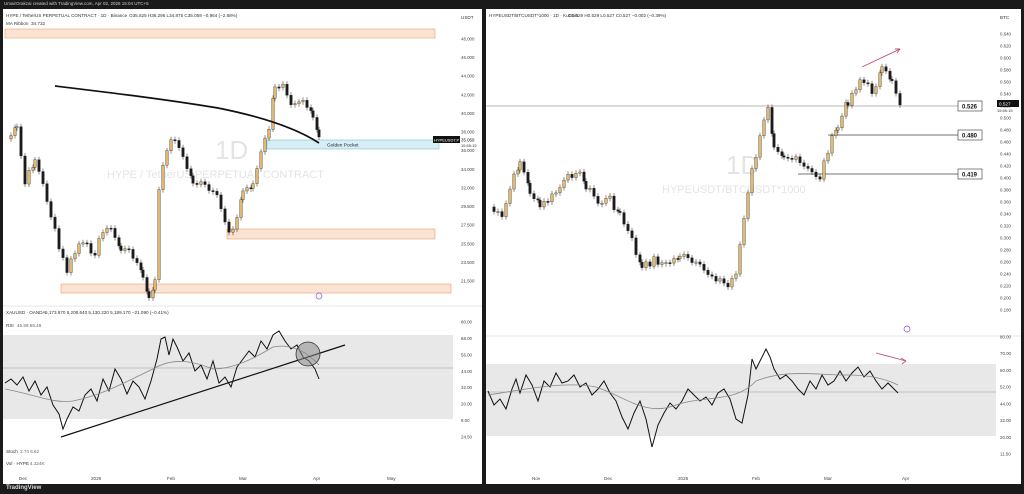 Image resolution: width=1024 pixels, height=494 pixels. What do you see at coordinates (468, 206) in the screenshot?
I see `left-price-tick: 29.500` at bounding box center [468, 206].